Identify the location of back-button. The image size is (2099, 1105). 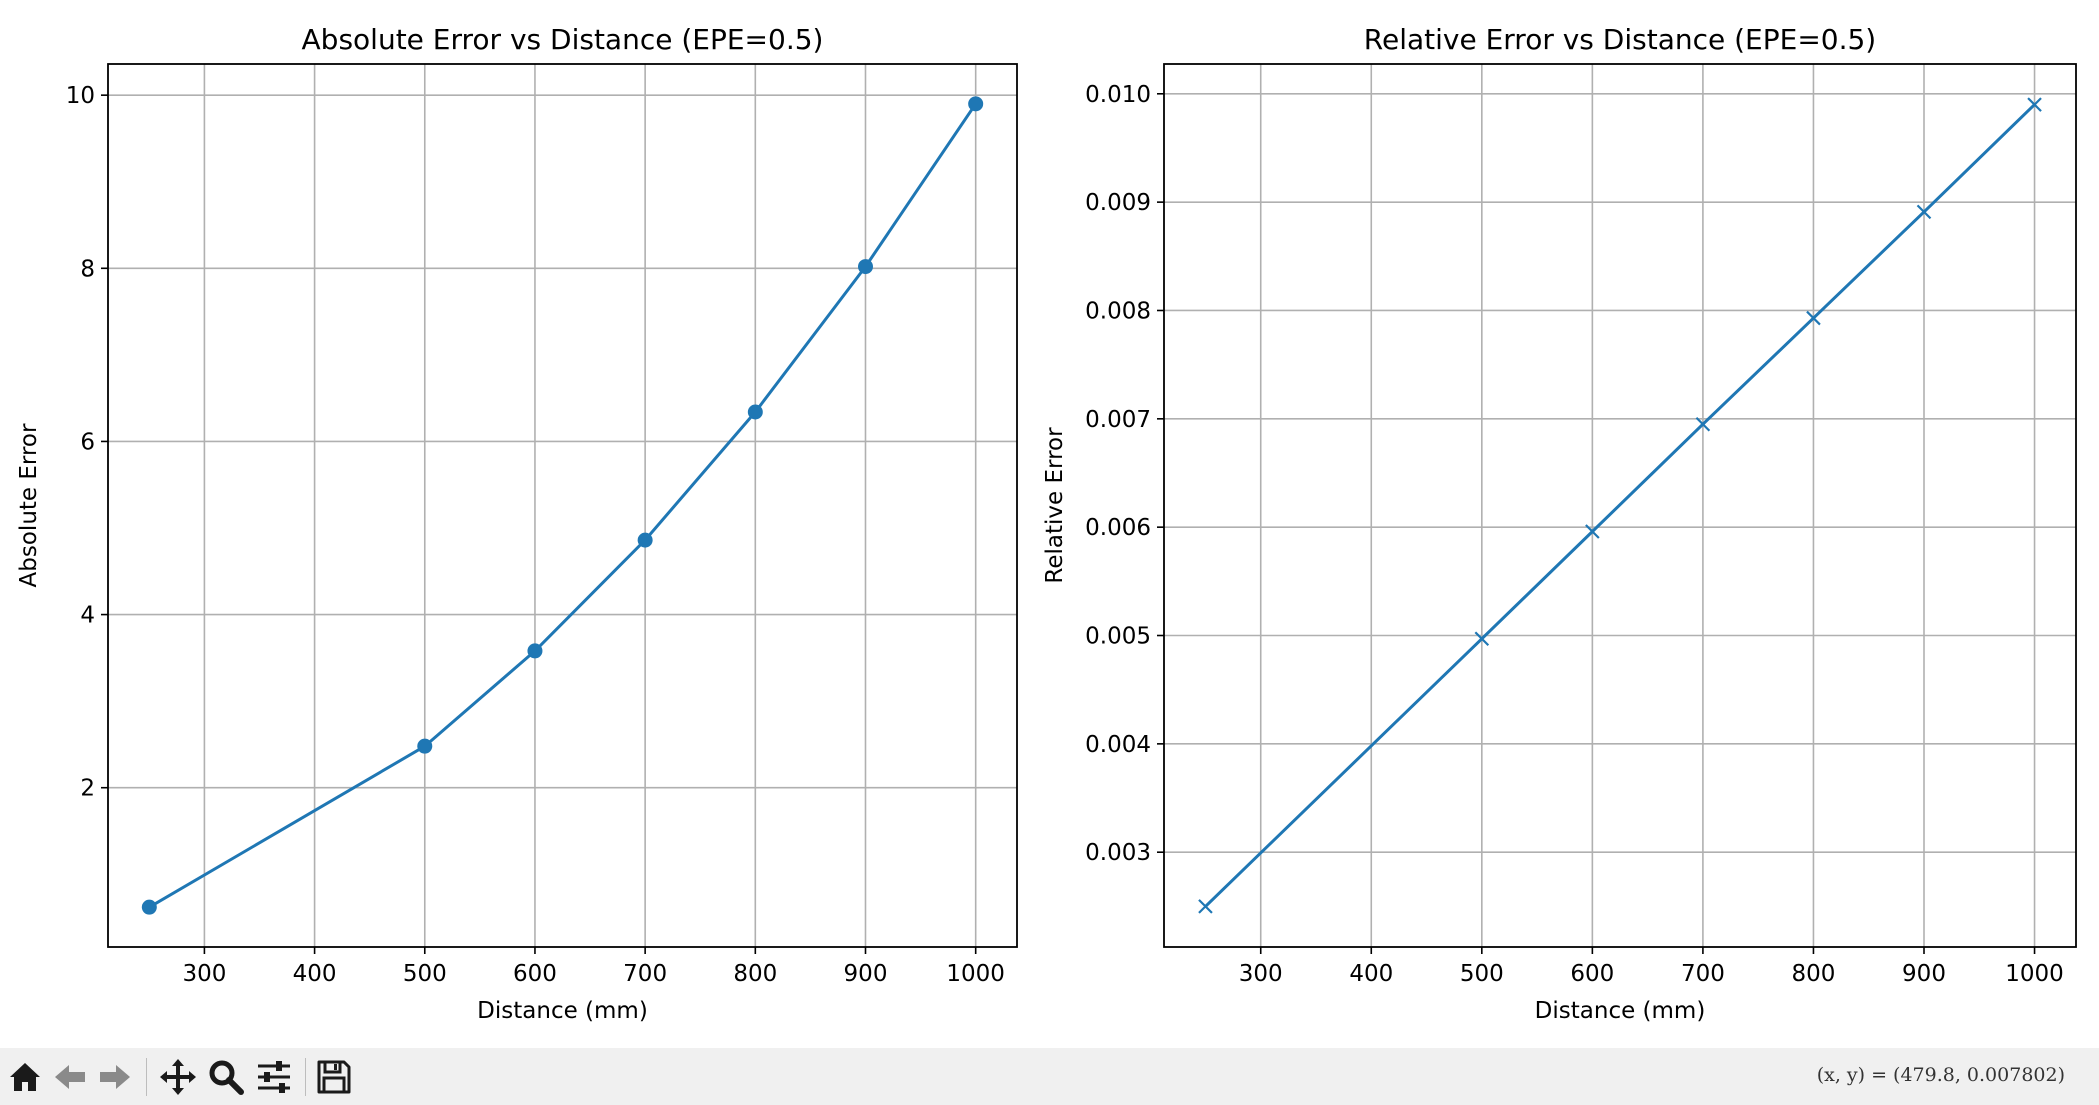
(70, 1077).